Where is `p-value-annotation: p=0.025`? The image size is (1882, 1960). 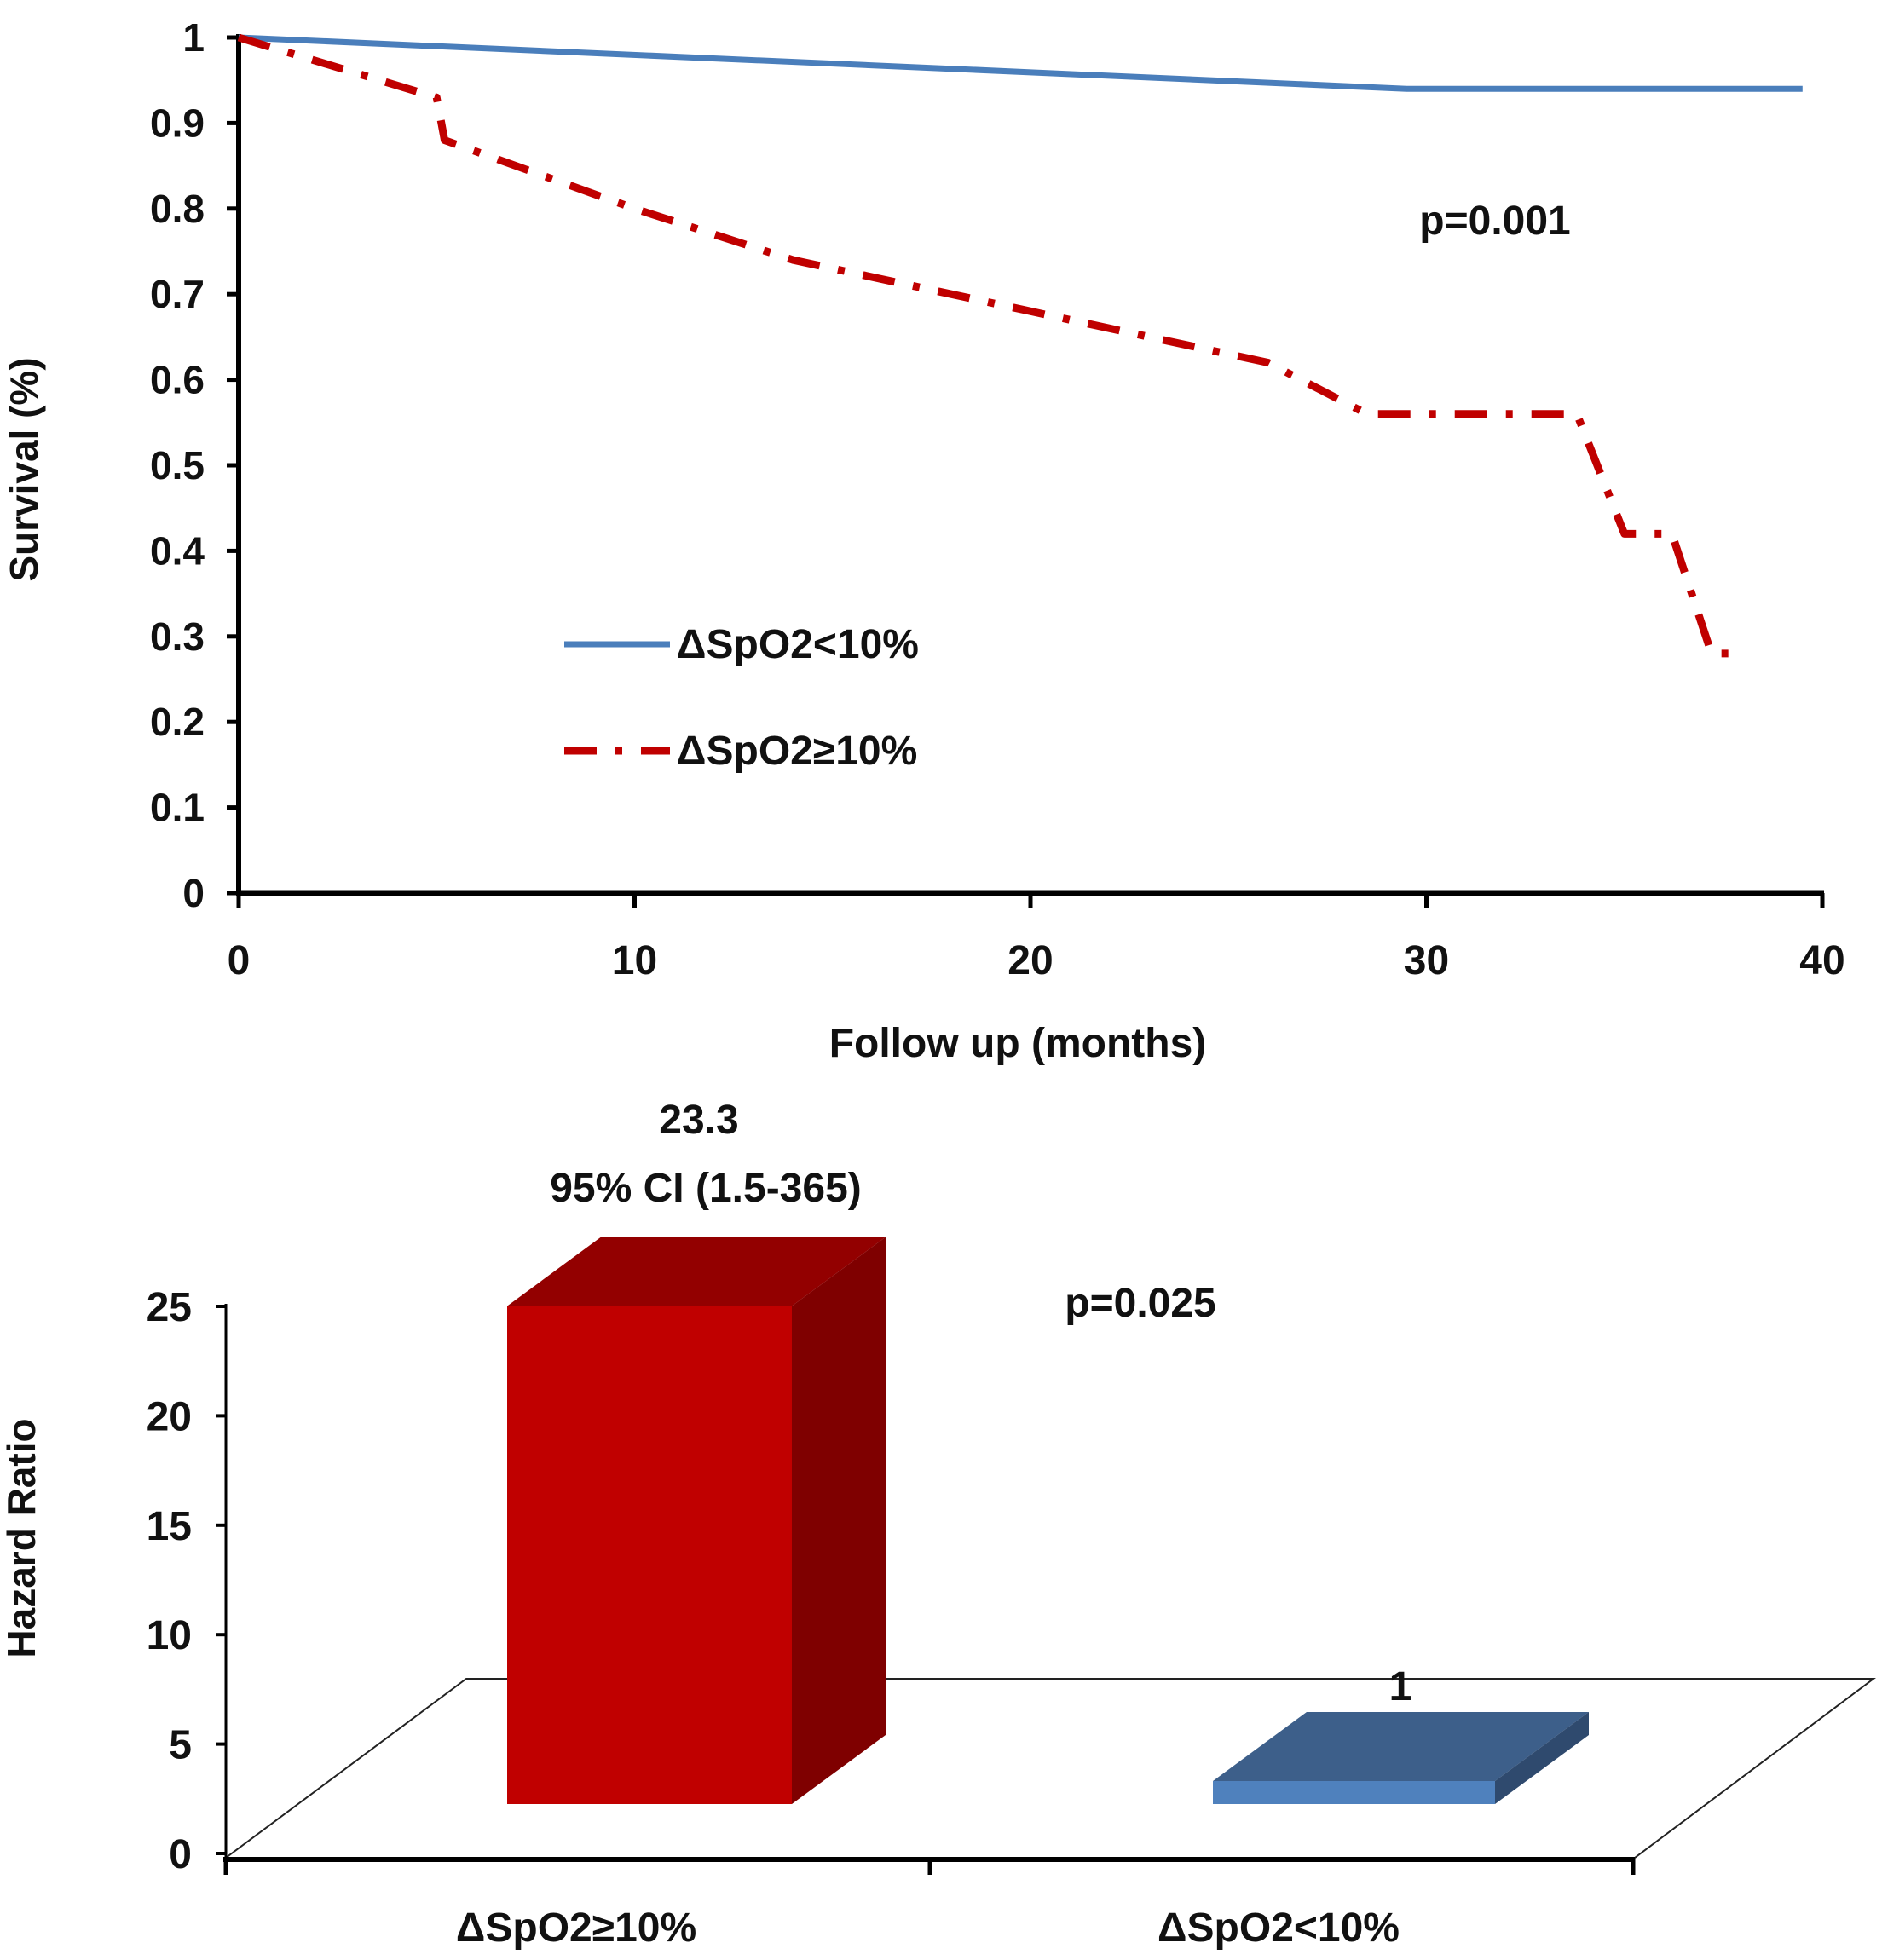
p-value-annotation: p=0.025 is located at coordinates (1140, 1303).